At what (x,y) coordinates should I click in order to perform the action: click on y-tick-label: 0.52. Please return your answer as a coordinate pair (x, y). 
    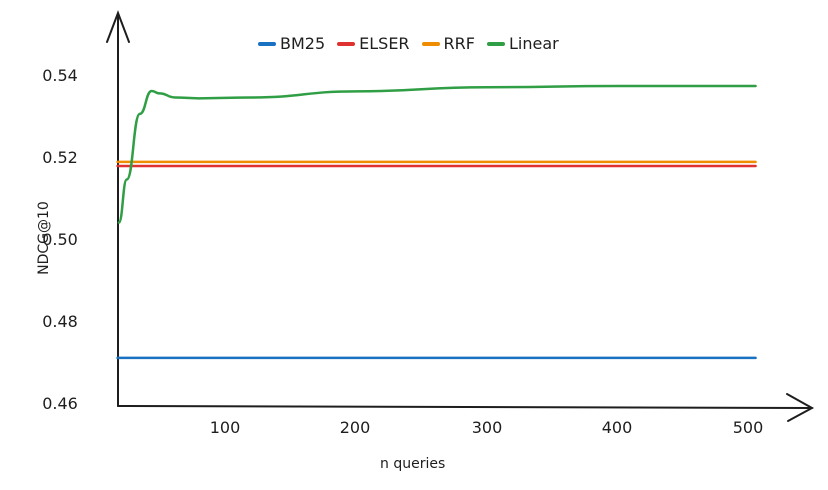
    Looking at the image, I should click on (60, 157).